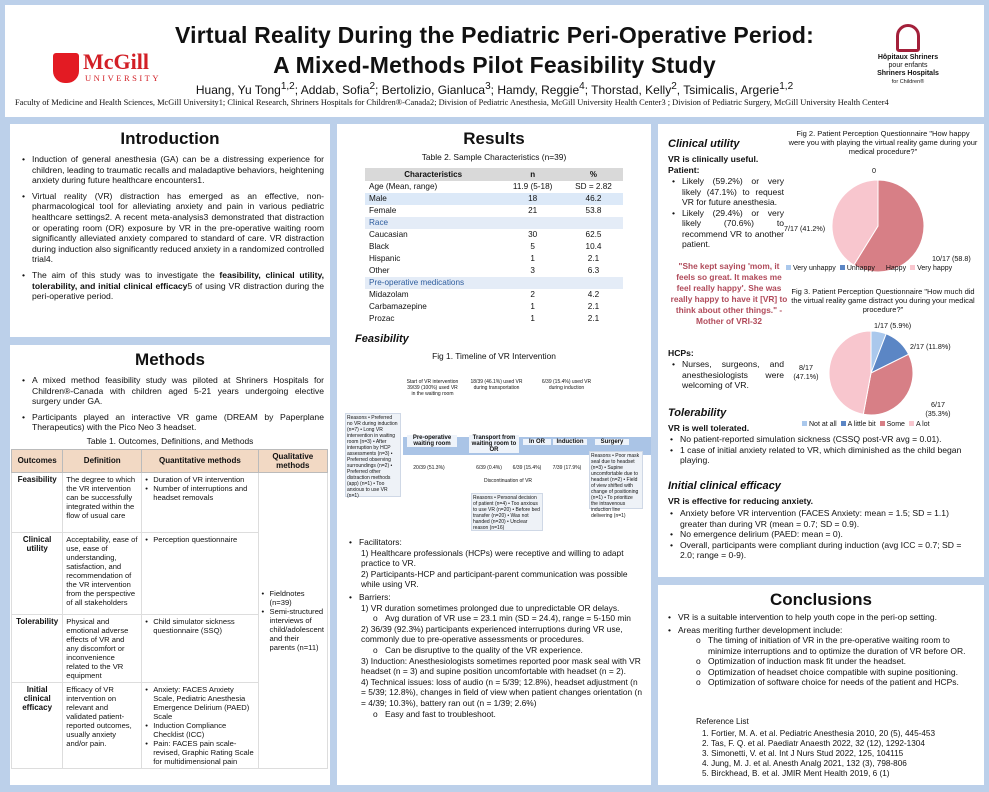  I want to click on feasibility-heading: Feasibility, so click(382, 339).